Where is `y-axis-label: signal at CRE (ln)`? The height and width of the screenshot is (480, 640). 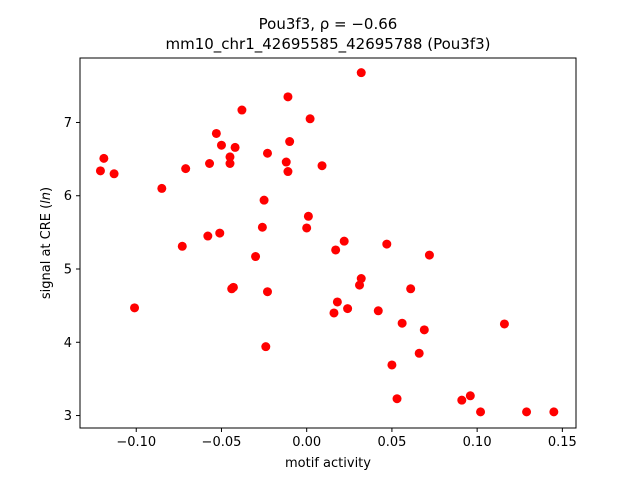
y-axis-label: signal at CRE (ln) is located at coordinates (46, 243).